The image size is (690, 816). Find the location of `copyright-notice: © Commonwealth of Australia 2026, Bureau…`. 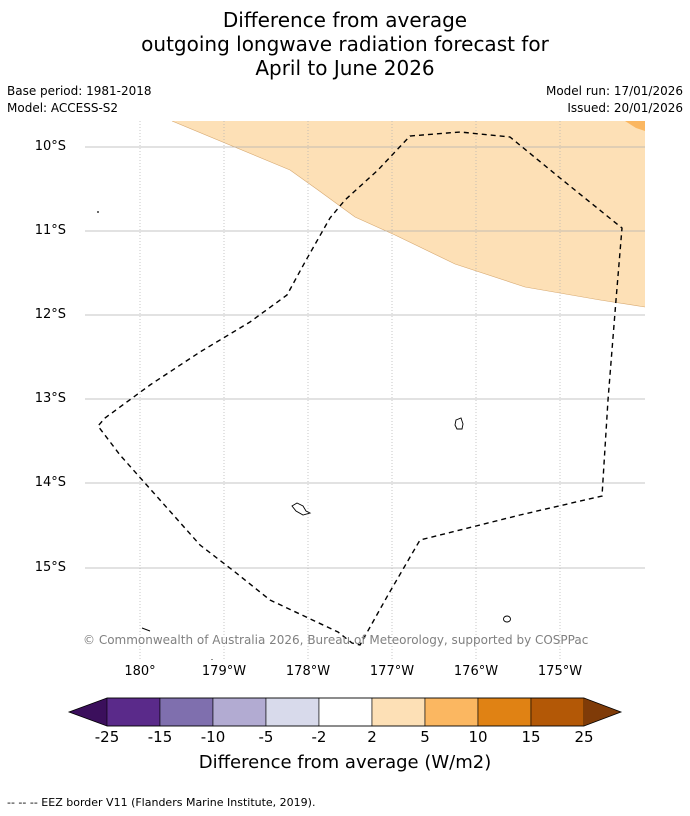

copyright-notice: © Commonwealth of Australia 2026, Bureau… is located at coordinates (336, 640).